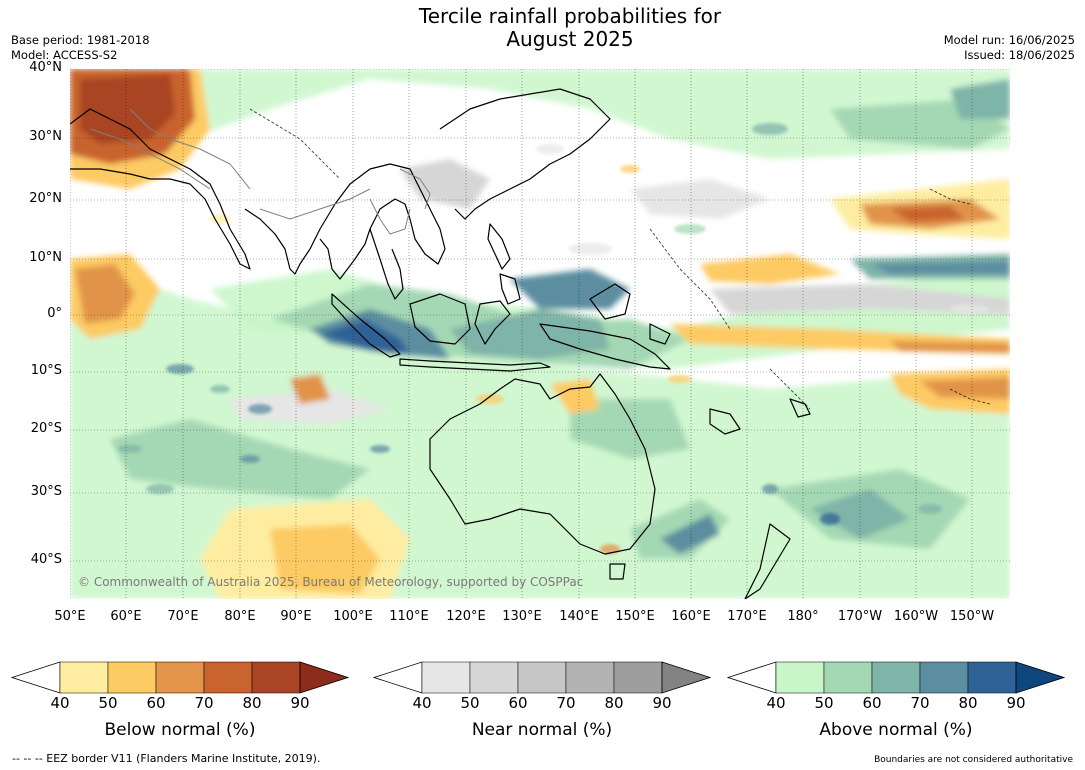  Describe the element at coordinates (260, 171) in the screenshot. I see `country-borders` at that location.